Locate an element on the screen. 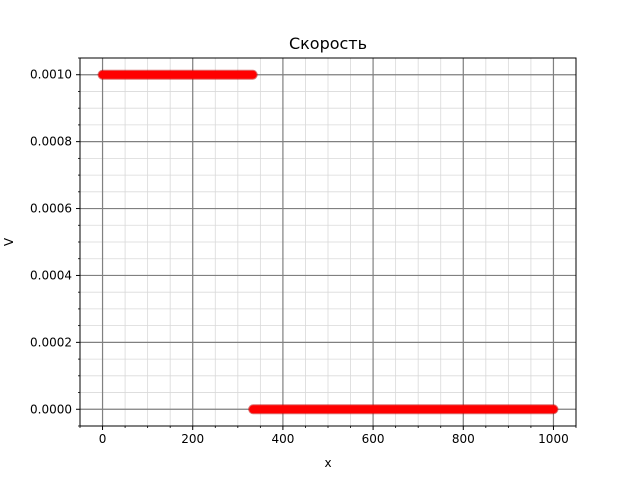  x-tick-label: 400 is located at coordinates (282, 439).